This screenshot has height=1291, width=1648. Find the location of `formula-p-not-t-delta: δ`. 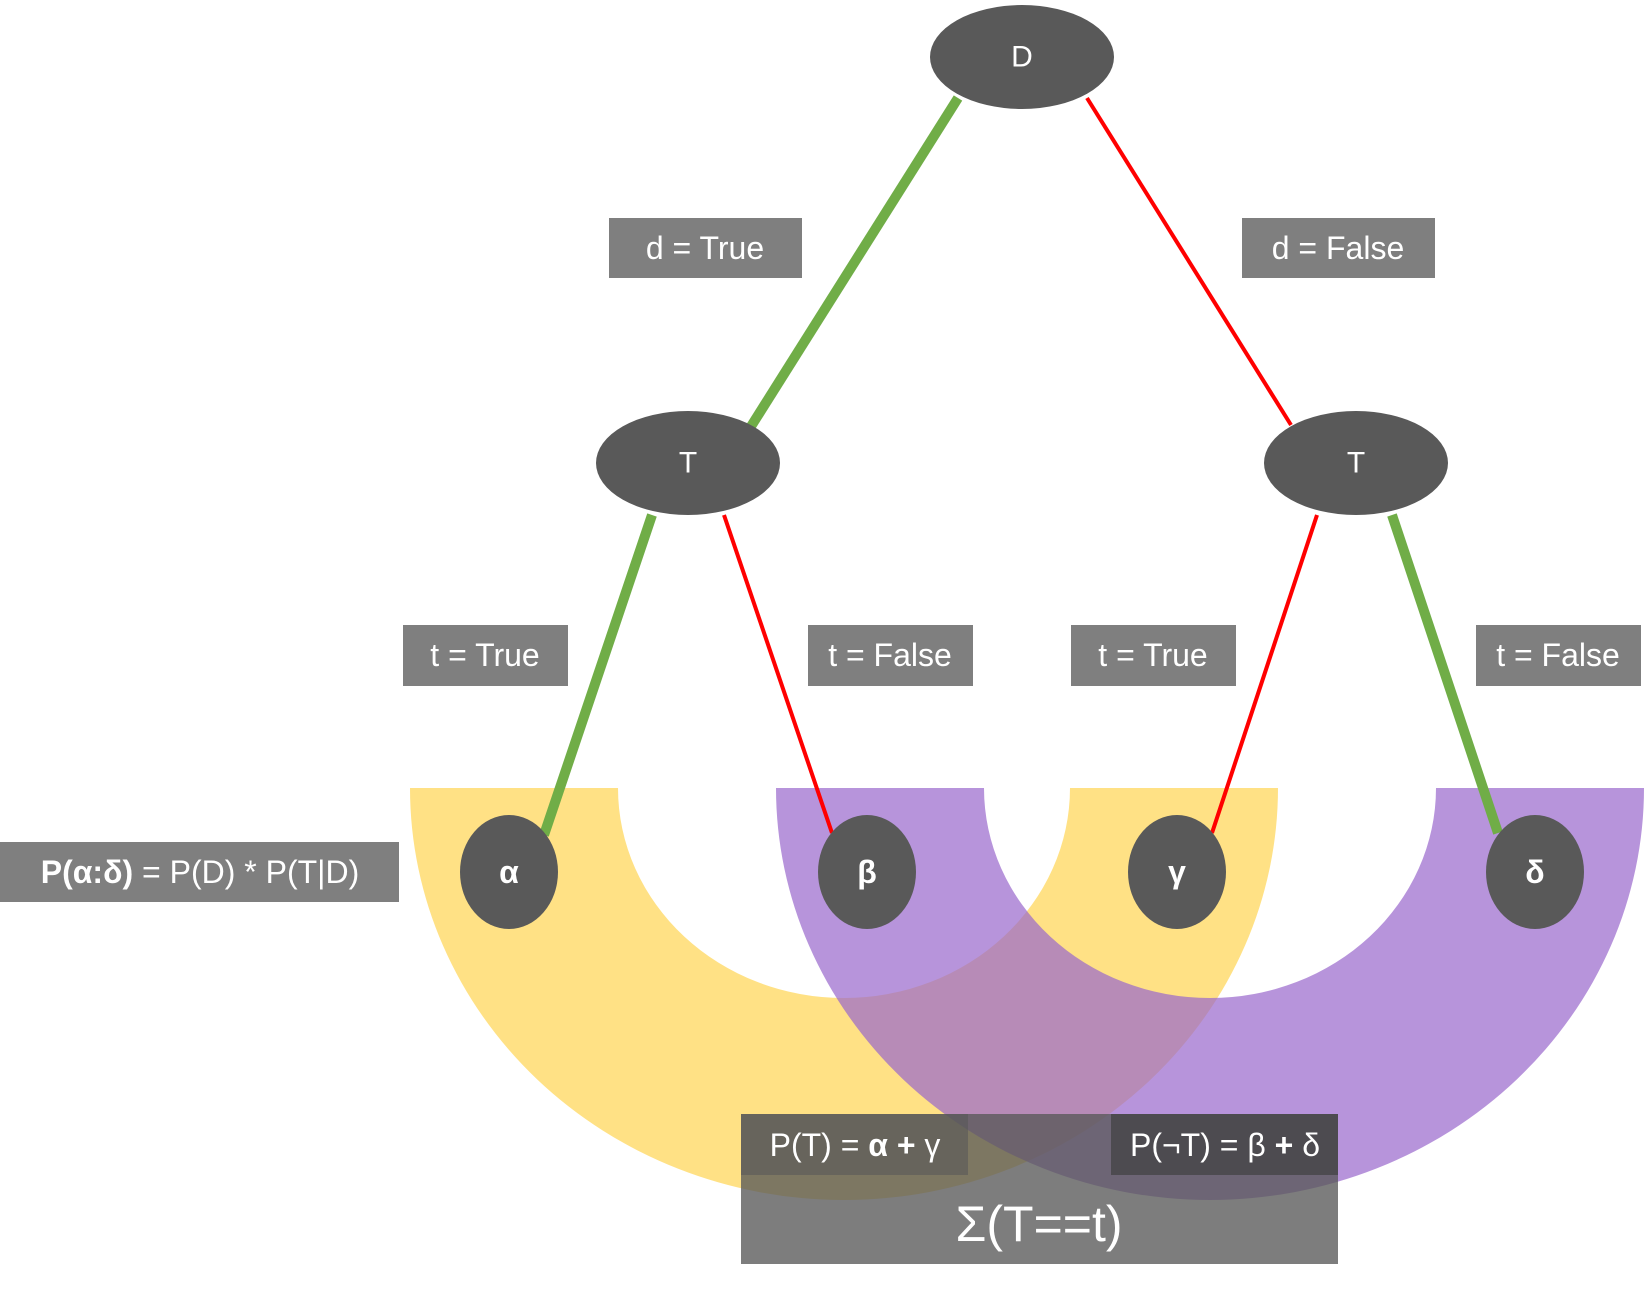

formula-p-not-t-delta: δ is located at coordinates (1311, 1145).